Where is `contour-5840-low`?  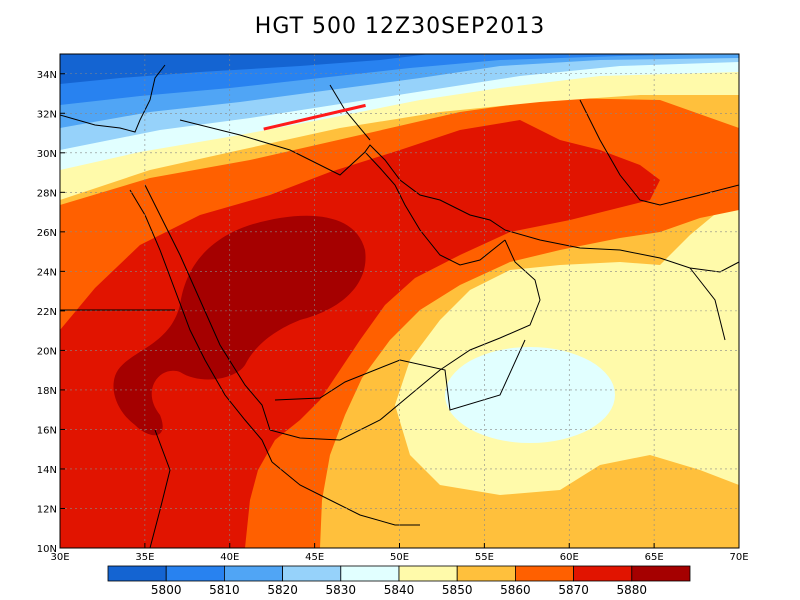 contour-5840-low is located at coordinates (530, 395).